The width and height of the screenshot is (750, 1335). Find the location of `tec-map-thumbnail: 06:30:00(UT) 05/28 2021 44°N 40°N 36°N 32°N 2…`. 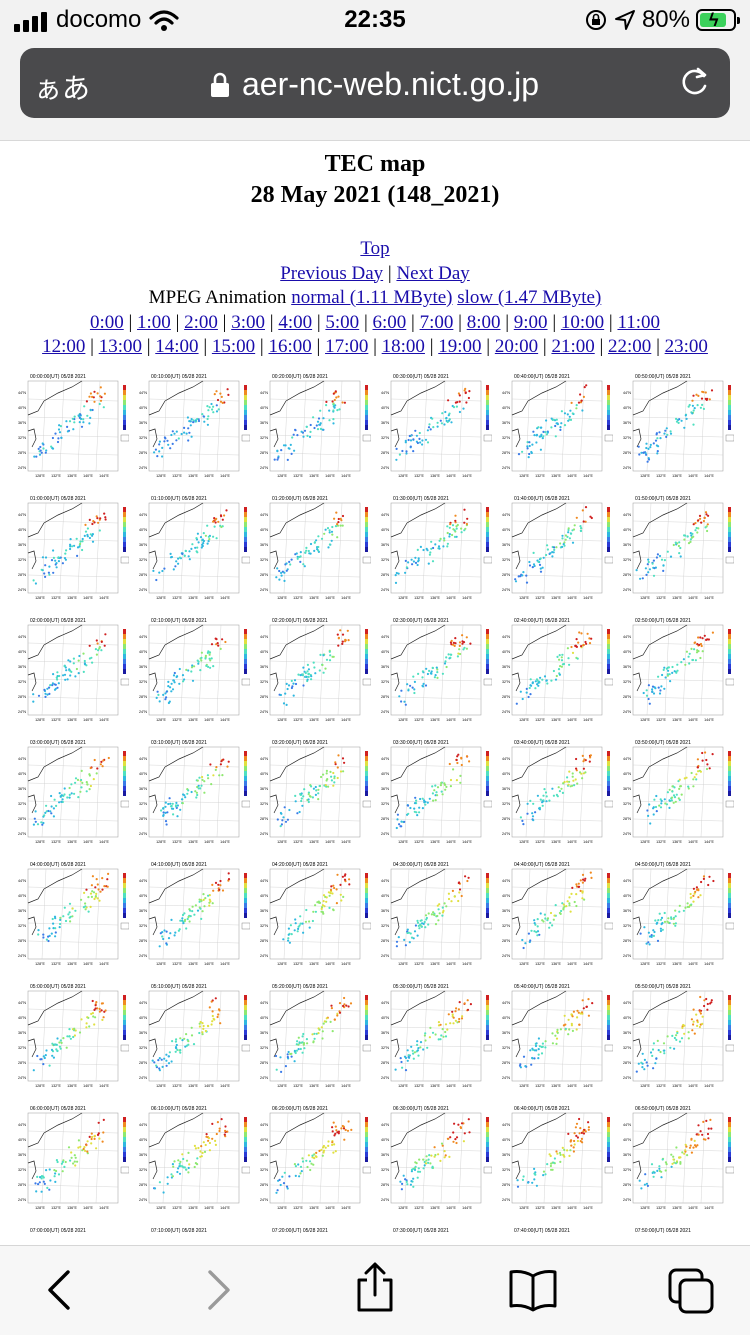

tec-map-thumbnail: 06:30:00(UT) 05/28 2021 44°N 40°N 36°N 32°N 2… is located at coordinates (433, 1166).